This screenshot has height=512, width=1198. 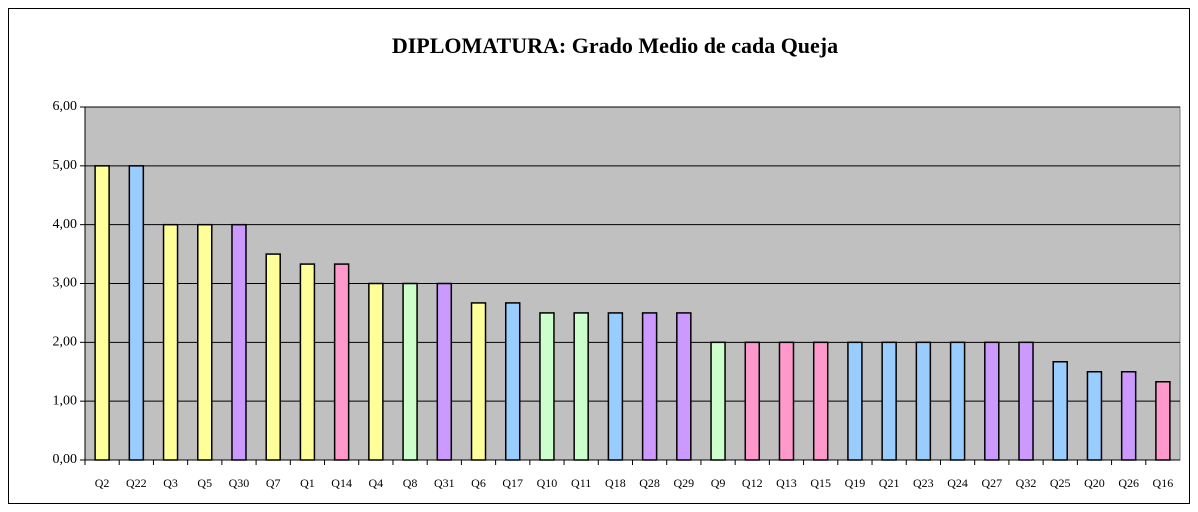 I want to click on x-tick-label: Q10, so click(x=547, y=483).